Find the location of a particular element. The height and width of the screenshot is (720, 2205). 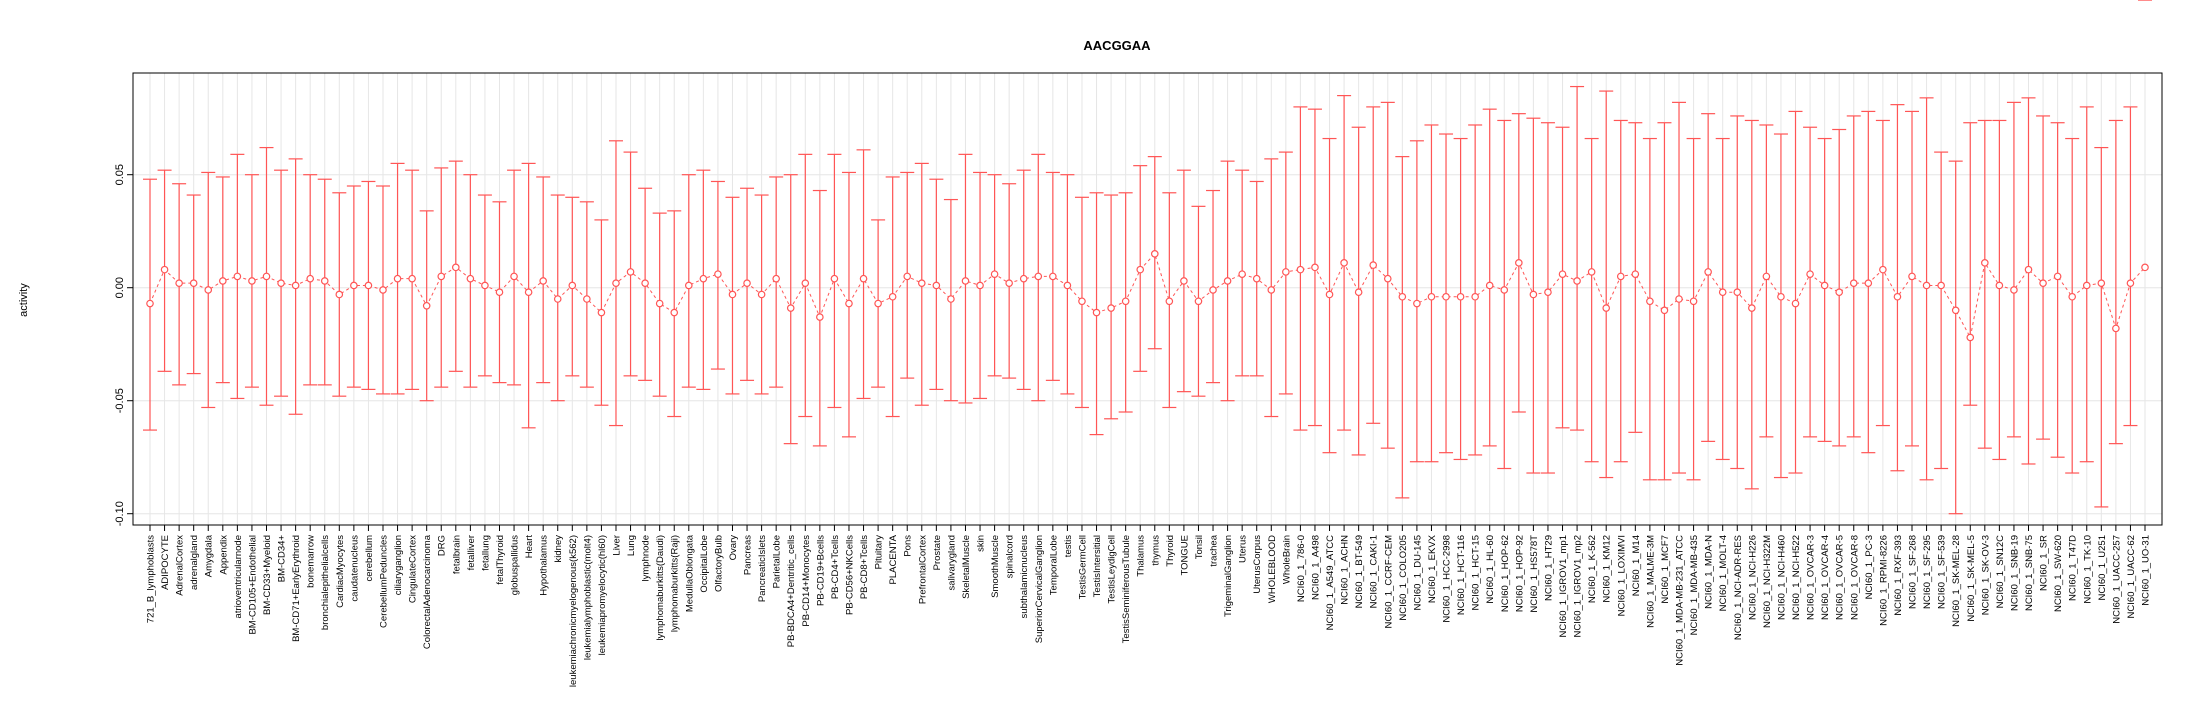

x-tick-label: Liver is located at coordinates (616, 545).